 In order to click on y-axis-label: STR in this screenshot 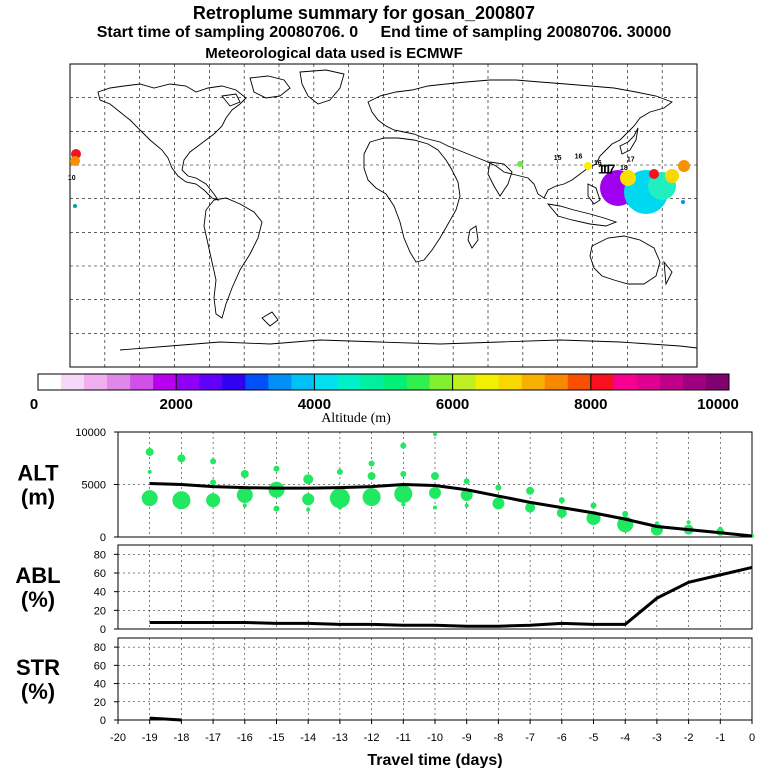, I will do `click(38, 667)`.